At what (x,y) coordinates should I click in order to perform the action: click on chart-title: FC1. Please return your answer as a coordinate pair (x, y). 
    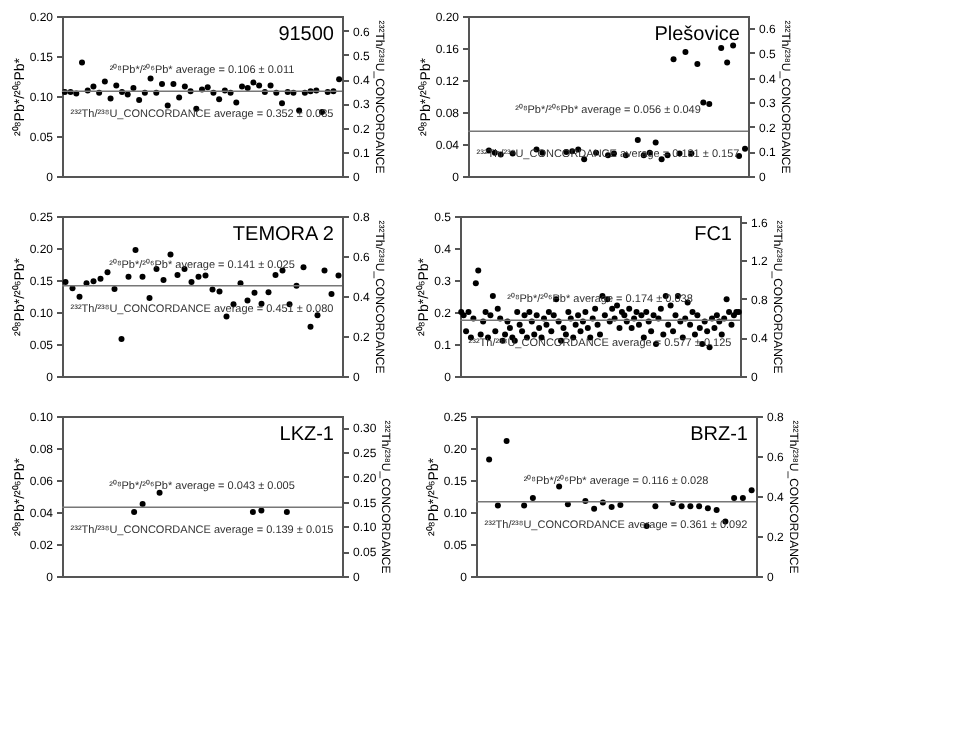
    Looking at the image, I should click on (713, 235).